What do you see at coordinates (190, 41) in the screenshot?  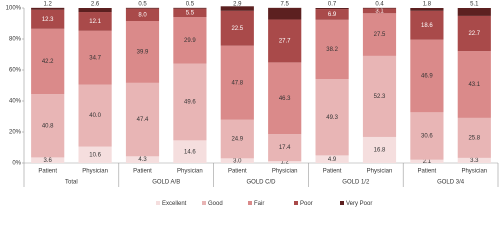 I see `data-label: 29.9` at bounding box center [190, 41].